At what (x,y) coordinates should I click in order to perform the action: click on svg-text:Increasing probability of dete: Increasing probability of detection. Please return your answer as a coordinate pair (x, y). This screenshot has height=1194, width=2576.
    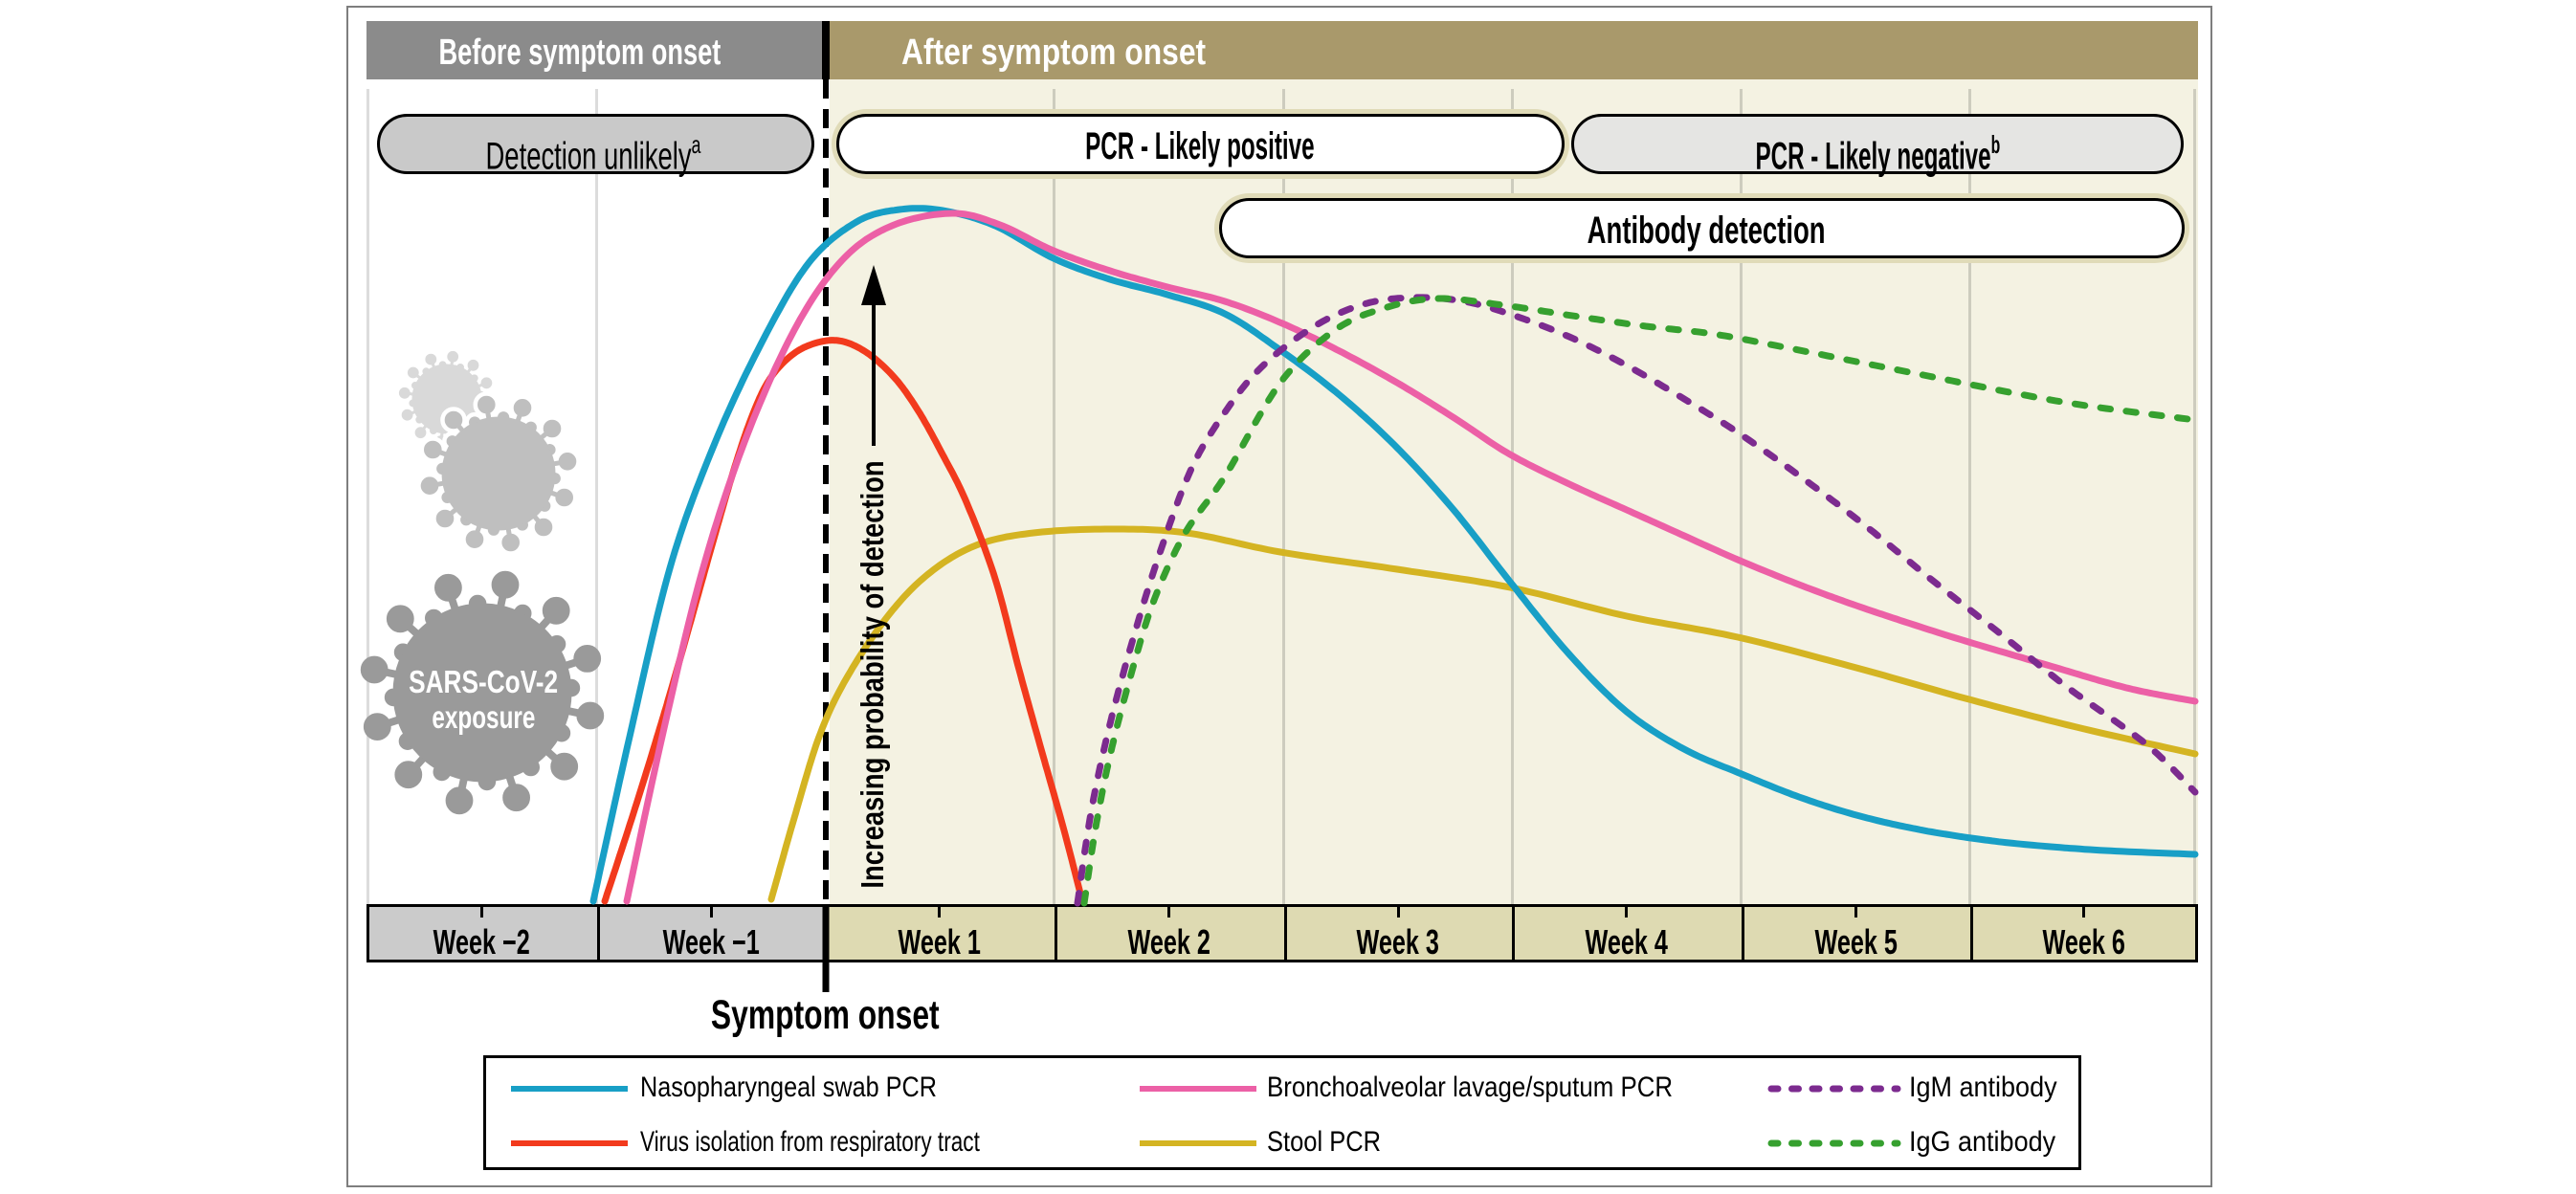
    Looking at the image, I should click on (873, 674).